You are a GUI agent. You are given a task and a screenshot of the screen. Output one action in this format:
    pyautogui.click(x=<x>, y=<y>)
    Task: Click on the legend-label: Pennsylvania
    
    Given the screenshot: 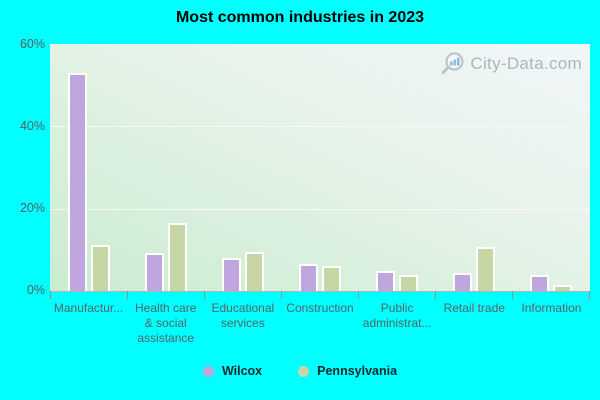 What is the action you would take?
    pyautogui.click(x=357, y=371)
    